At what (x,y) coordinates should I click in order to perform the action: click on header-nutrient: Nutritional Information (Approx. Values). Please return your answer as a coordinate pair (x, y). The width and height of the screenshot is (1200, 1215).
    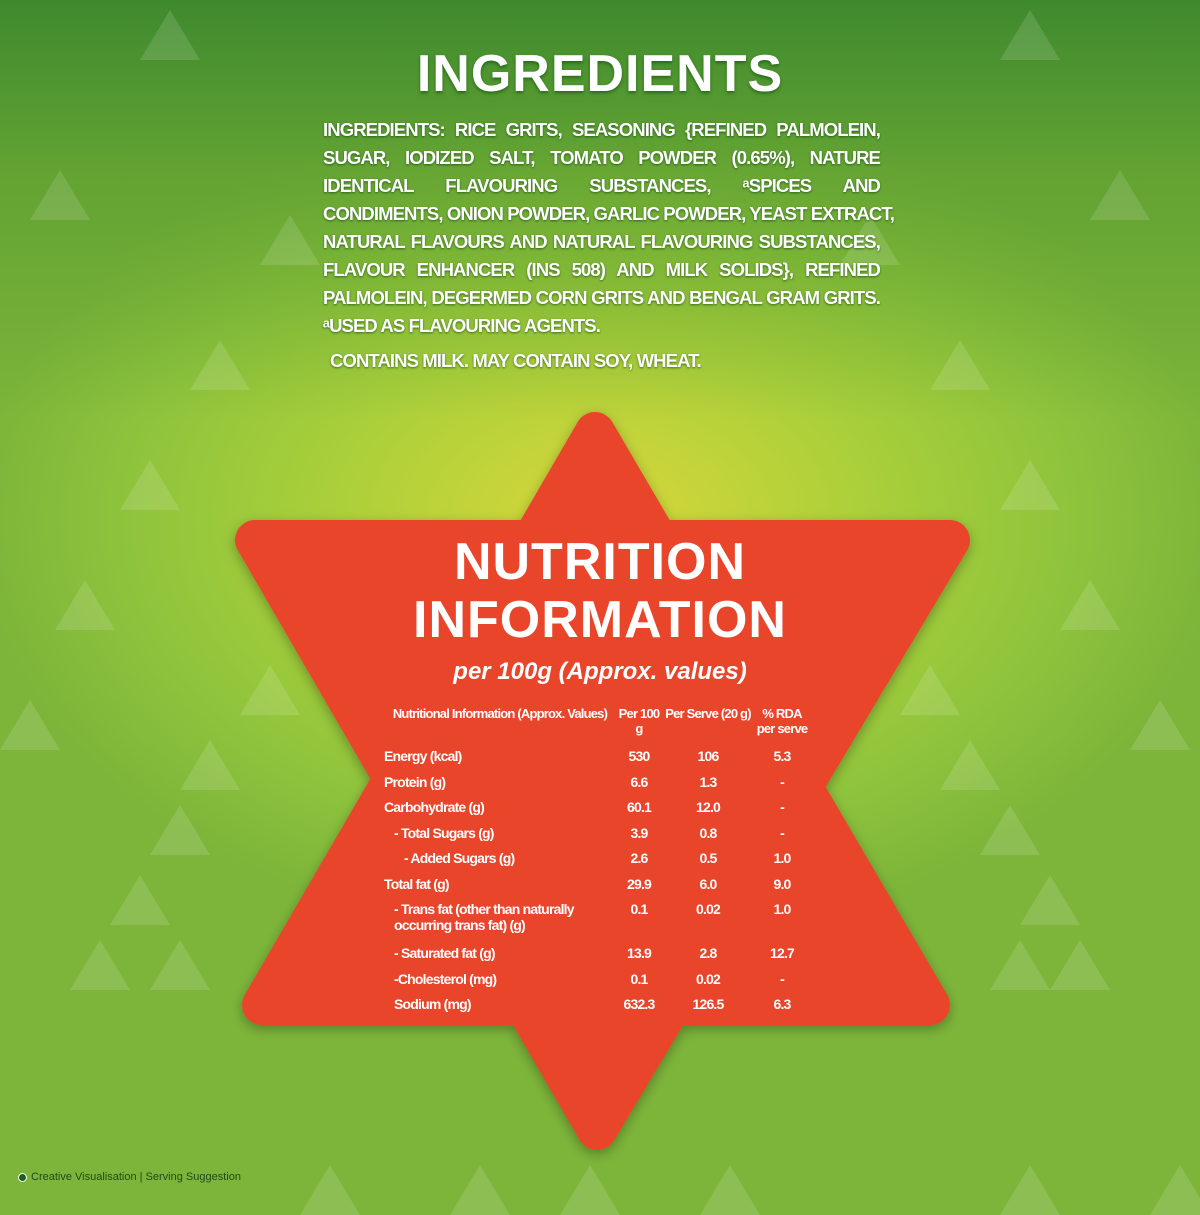
    Looking at the image, I should click on (500, 713).